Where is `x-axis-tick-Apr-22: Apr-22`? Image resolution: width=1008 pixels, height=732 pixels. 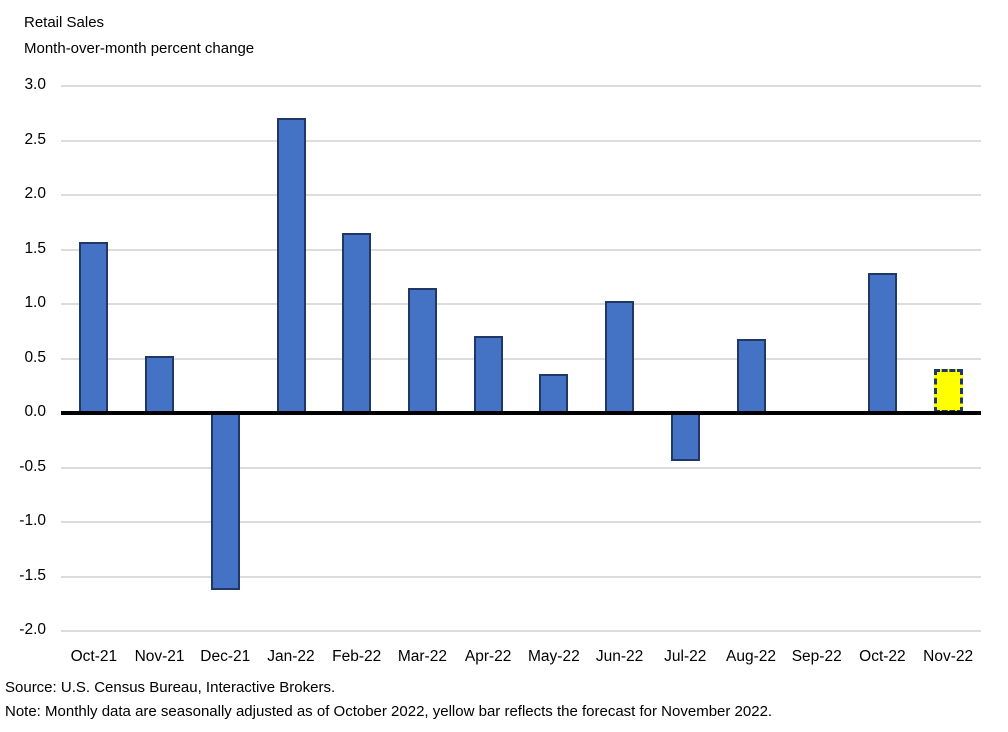
x-axis-tick-Apr-22: Apr-22 is located at coordinates (488, 656).